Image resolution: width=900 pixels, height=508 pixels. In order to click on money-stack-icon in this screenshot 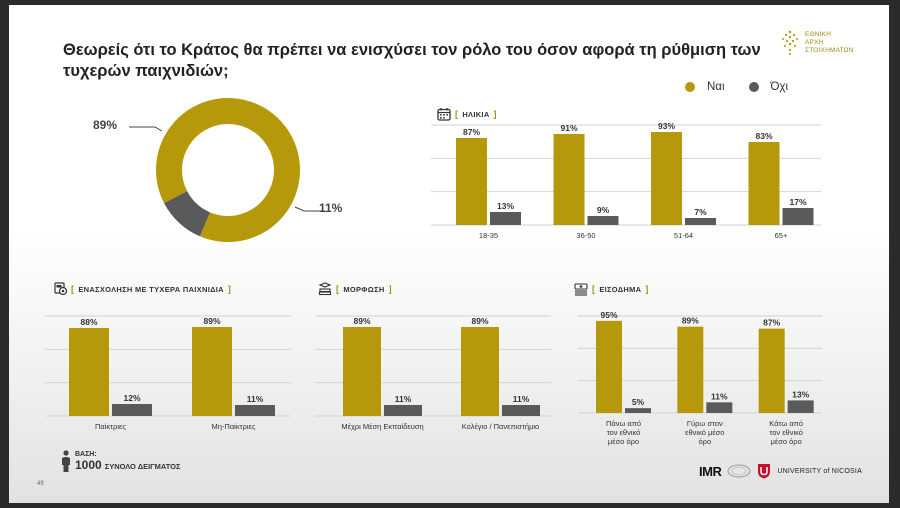, I will do `click(581, 289)`.